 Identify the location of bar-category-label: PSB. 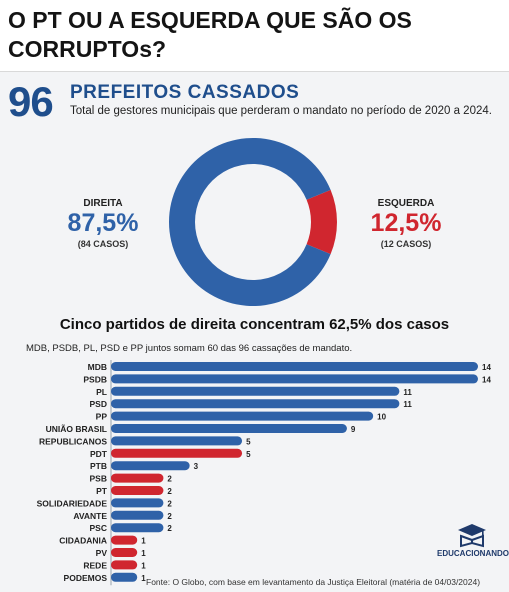
(98, 479).